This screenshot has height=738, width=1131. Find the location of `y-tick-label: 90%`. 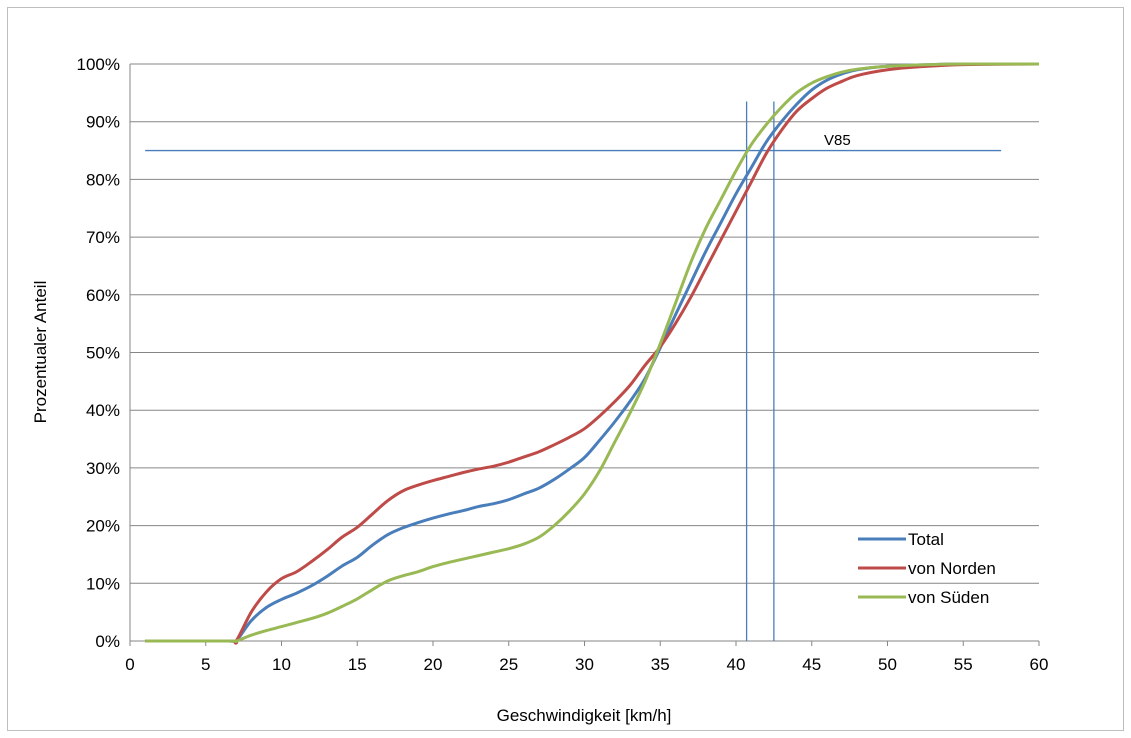

y-tick-label: 90% is located at coordinates (103, 122).